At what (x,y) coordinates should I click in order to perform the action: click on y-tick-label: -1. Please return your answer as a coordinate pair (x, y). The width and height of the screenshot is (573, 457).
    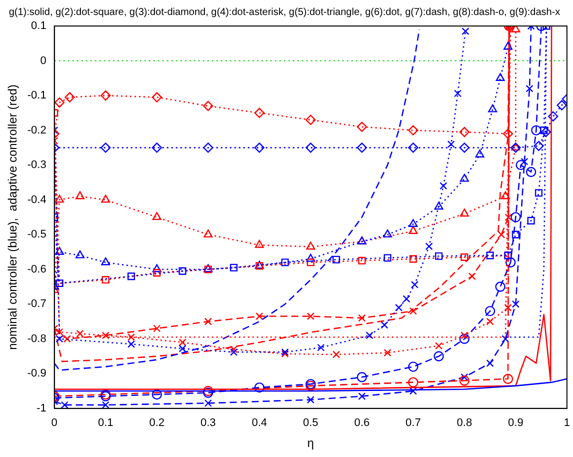
    Looking at the image, I should click on (41, 408).